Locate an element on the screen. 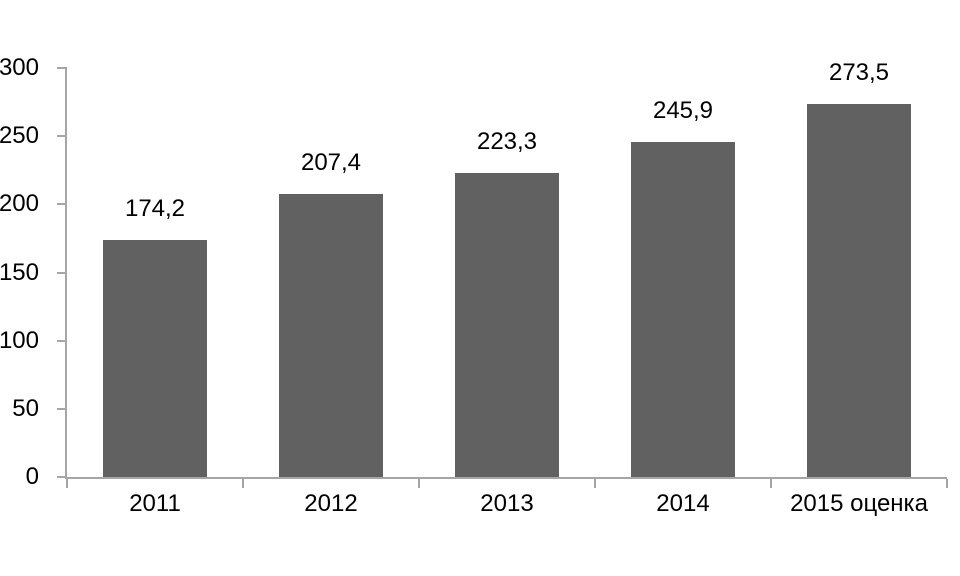 The height and width of the screenshot is (576, 960). bar-value-label: 273,5 is located at coordinates (859, 73).